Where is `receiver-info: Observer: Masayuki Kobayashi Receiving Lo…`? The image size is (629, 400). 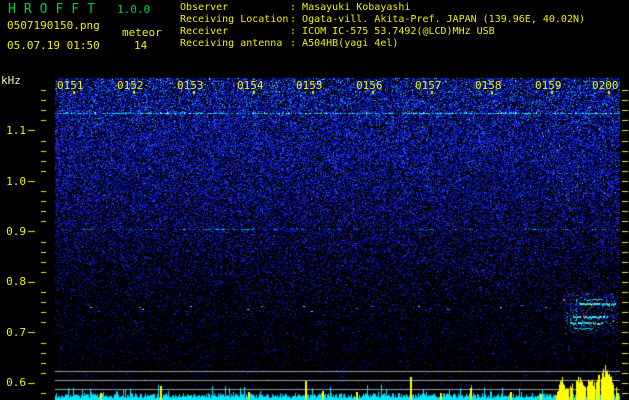
receiver-info: Observer: Masayuki Kobayashi Receiving Lo… is located at coordinates (382, 26).